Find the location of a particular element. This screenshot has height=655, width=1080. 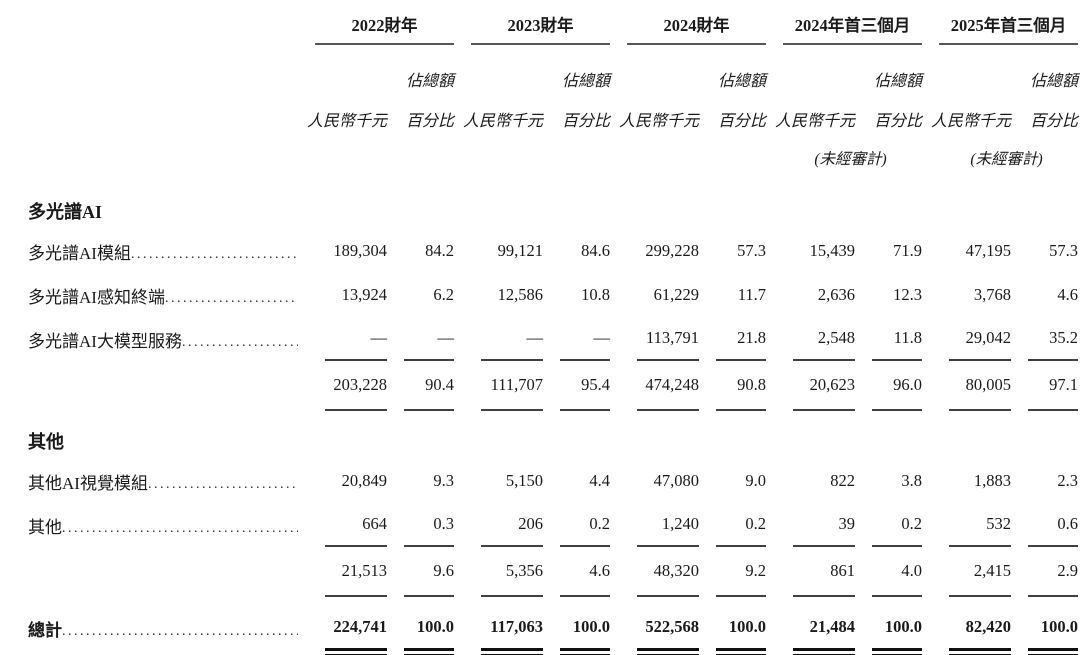

col-year-2024q1: 2024年首三個月 is located at coordinates (852, 28).